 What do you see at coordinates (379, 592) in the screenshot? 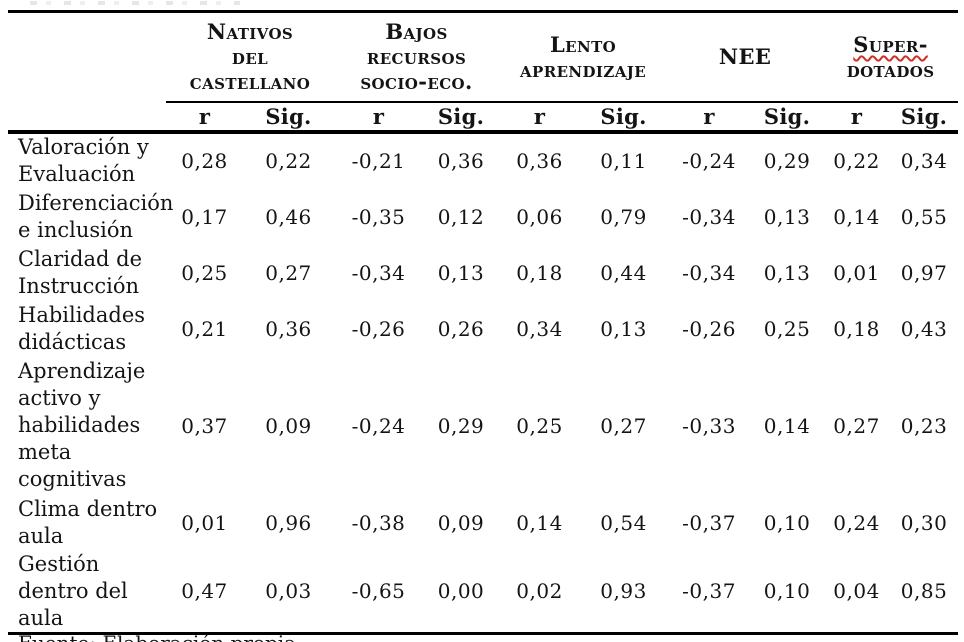
I see `cell-value: -0,65` at bounding box center [379, 592].